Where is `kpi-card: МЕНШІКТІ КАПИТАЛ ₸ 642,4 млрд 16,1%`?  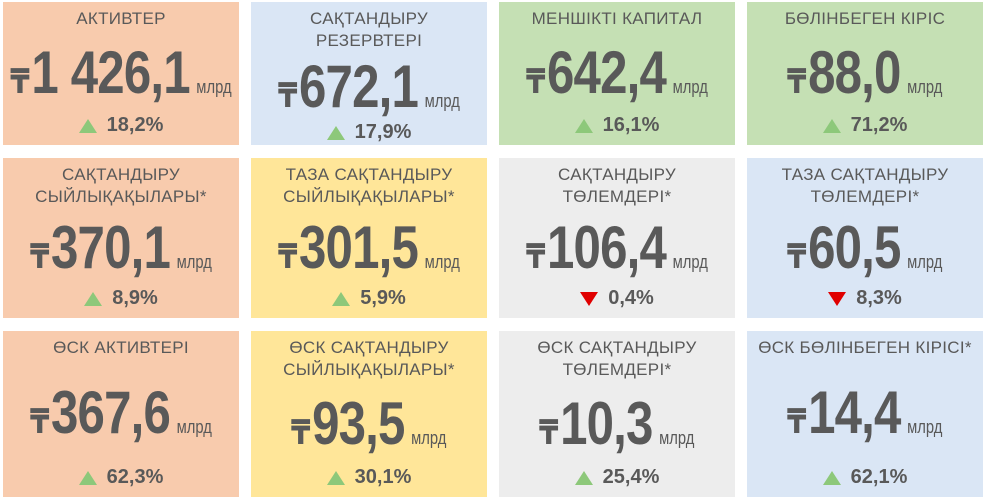
kpi-card: МЕНШІКТІ КАПИТАЛ ₸ 642,4 млрд 16,1% is located at coordinates (617, 73).